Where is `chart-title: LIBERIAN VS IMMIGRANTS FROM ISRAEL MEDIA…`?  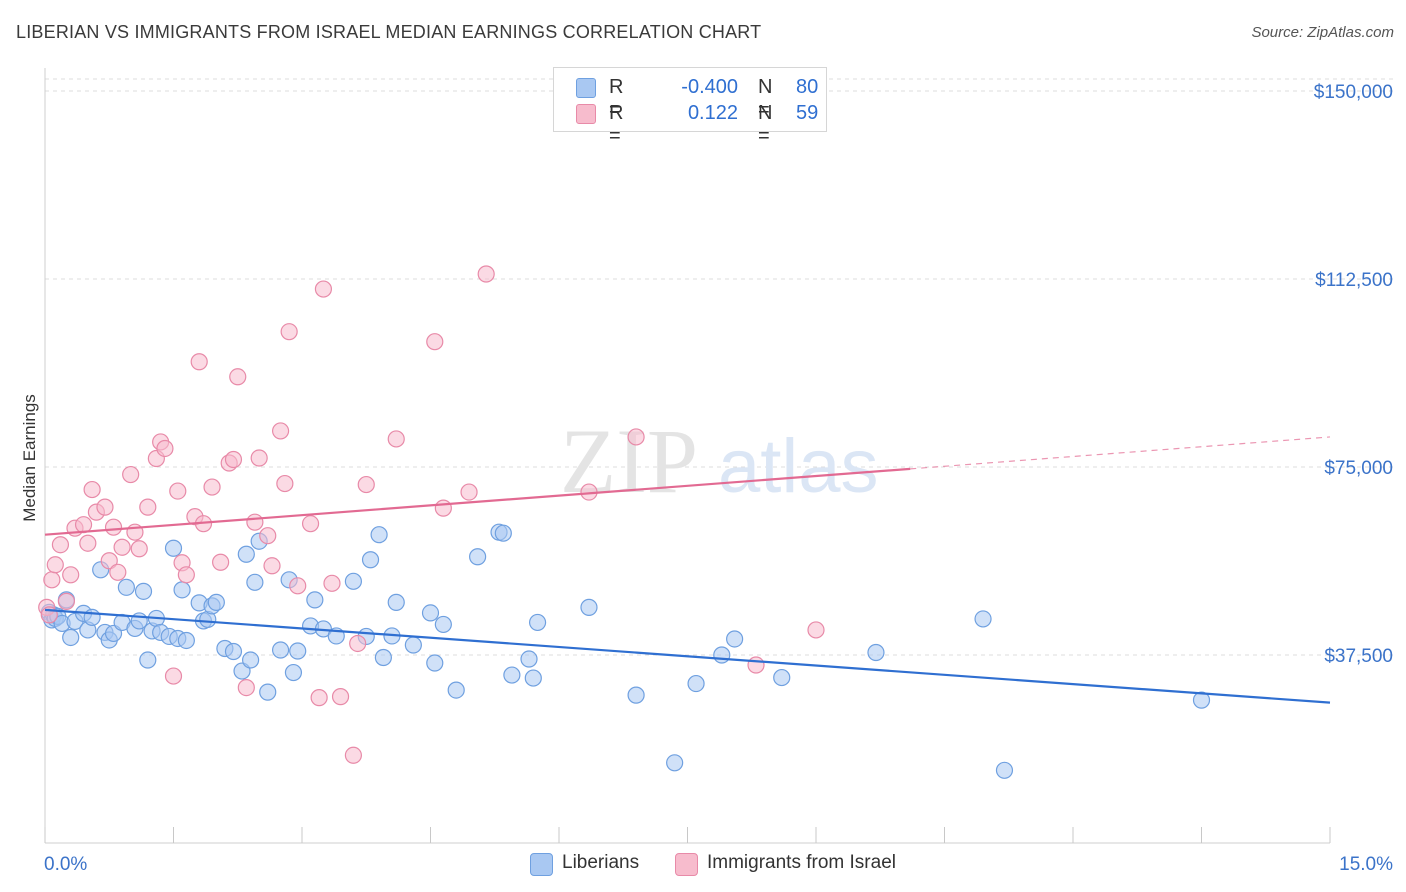 chart-title: LIBERIAN VS IMMIGRANTS FROM ISRAEL MEDIA… is located at coordinates (389, 32).